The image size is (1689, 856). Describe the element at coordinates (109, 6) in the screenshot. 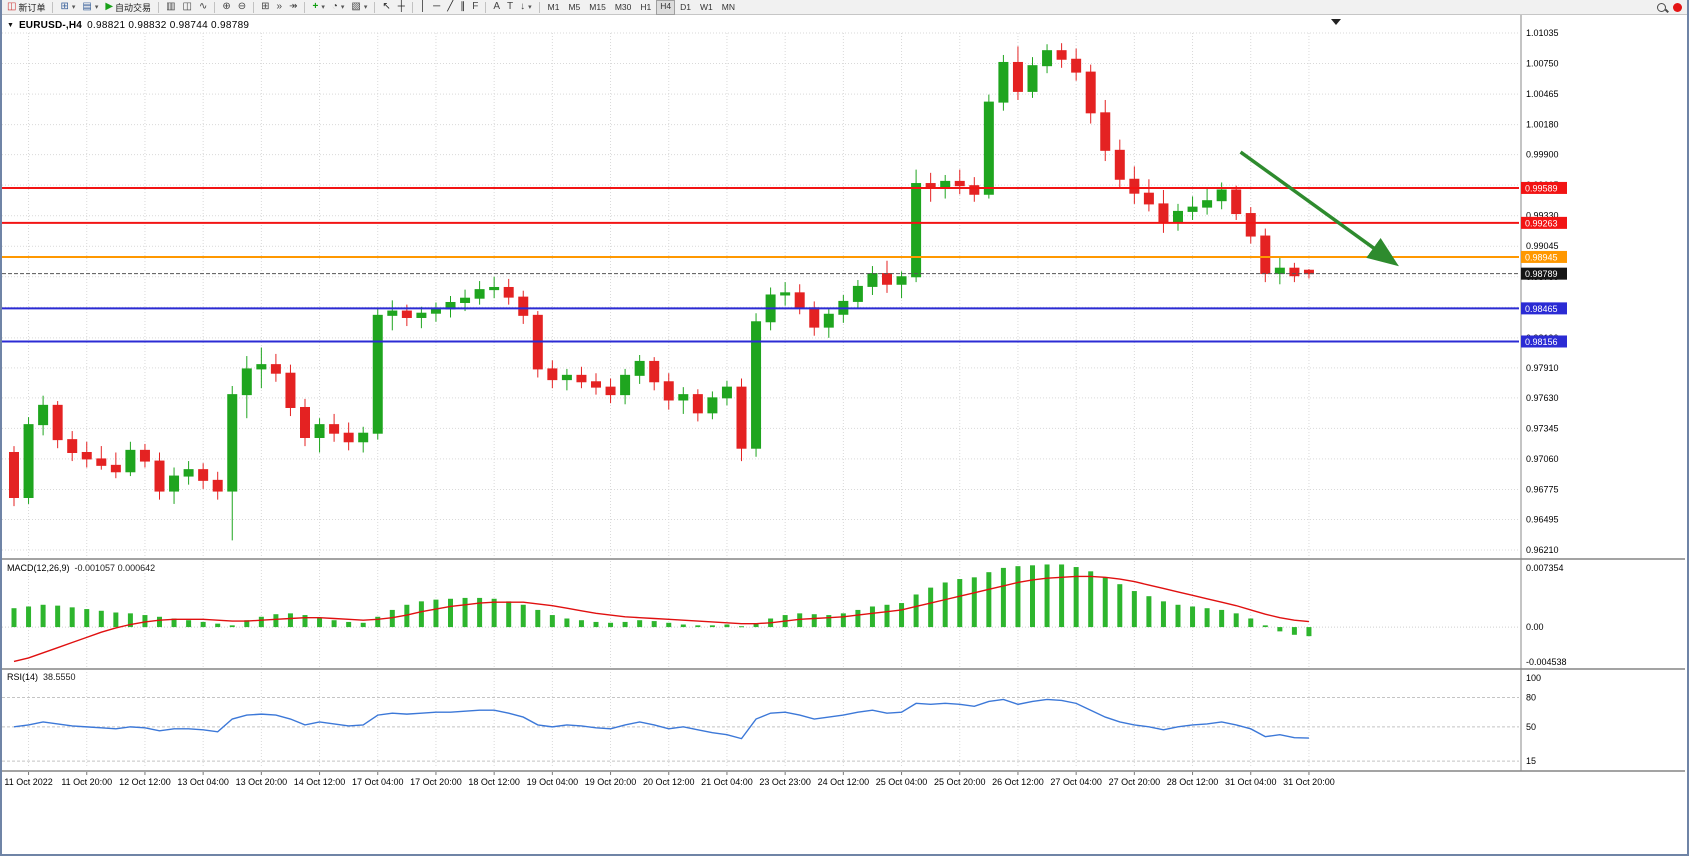

I see `autotrade-icon: ▶` at that location.